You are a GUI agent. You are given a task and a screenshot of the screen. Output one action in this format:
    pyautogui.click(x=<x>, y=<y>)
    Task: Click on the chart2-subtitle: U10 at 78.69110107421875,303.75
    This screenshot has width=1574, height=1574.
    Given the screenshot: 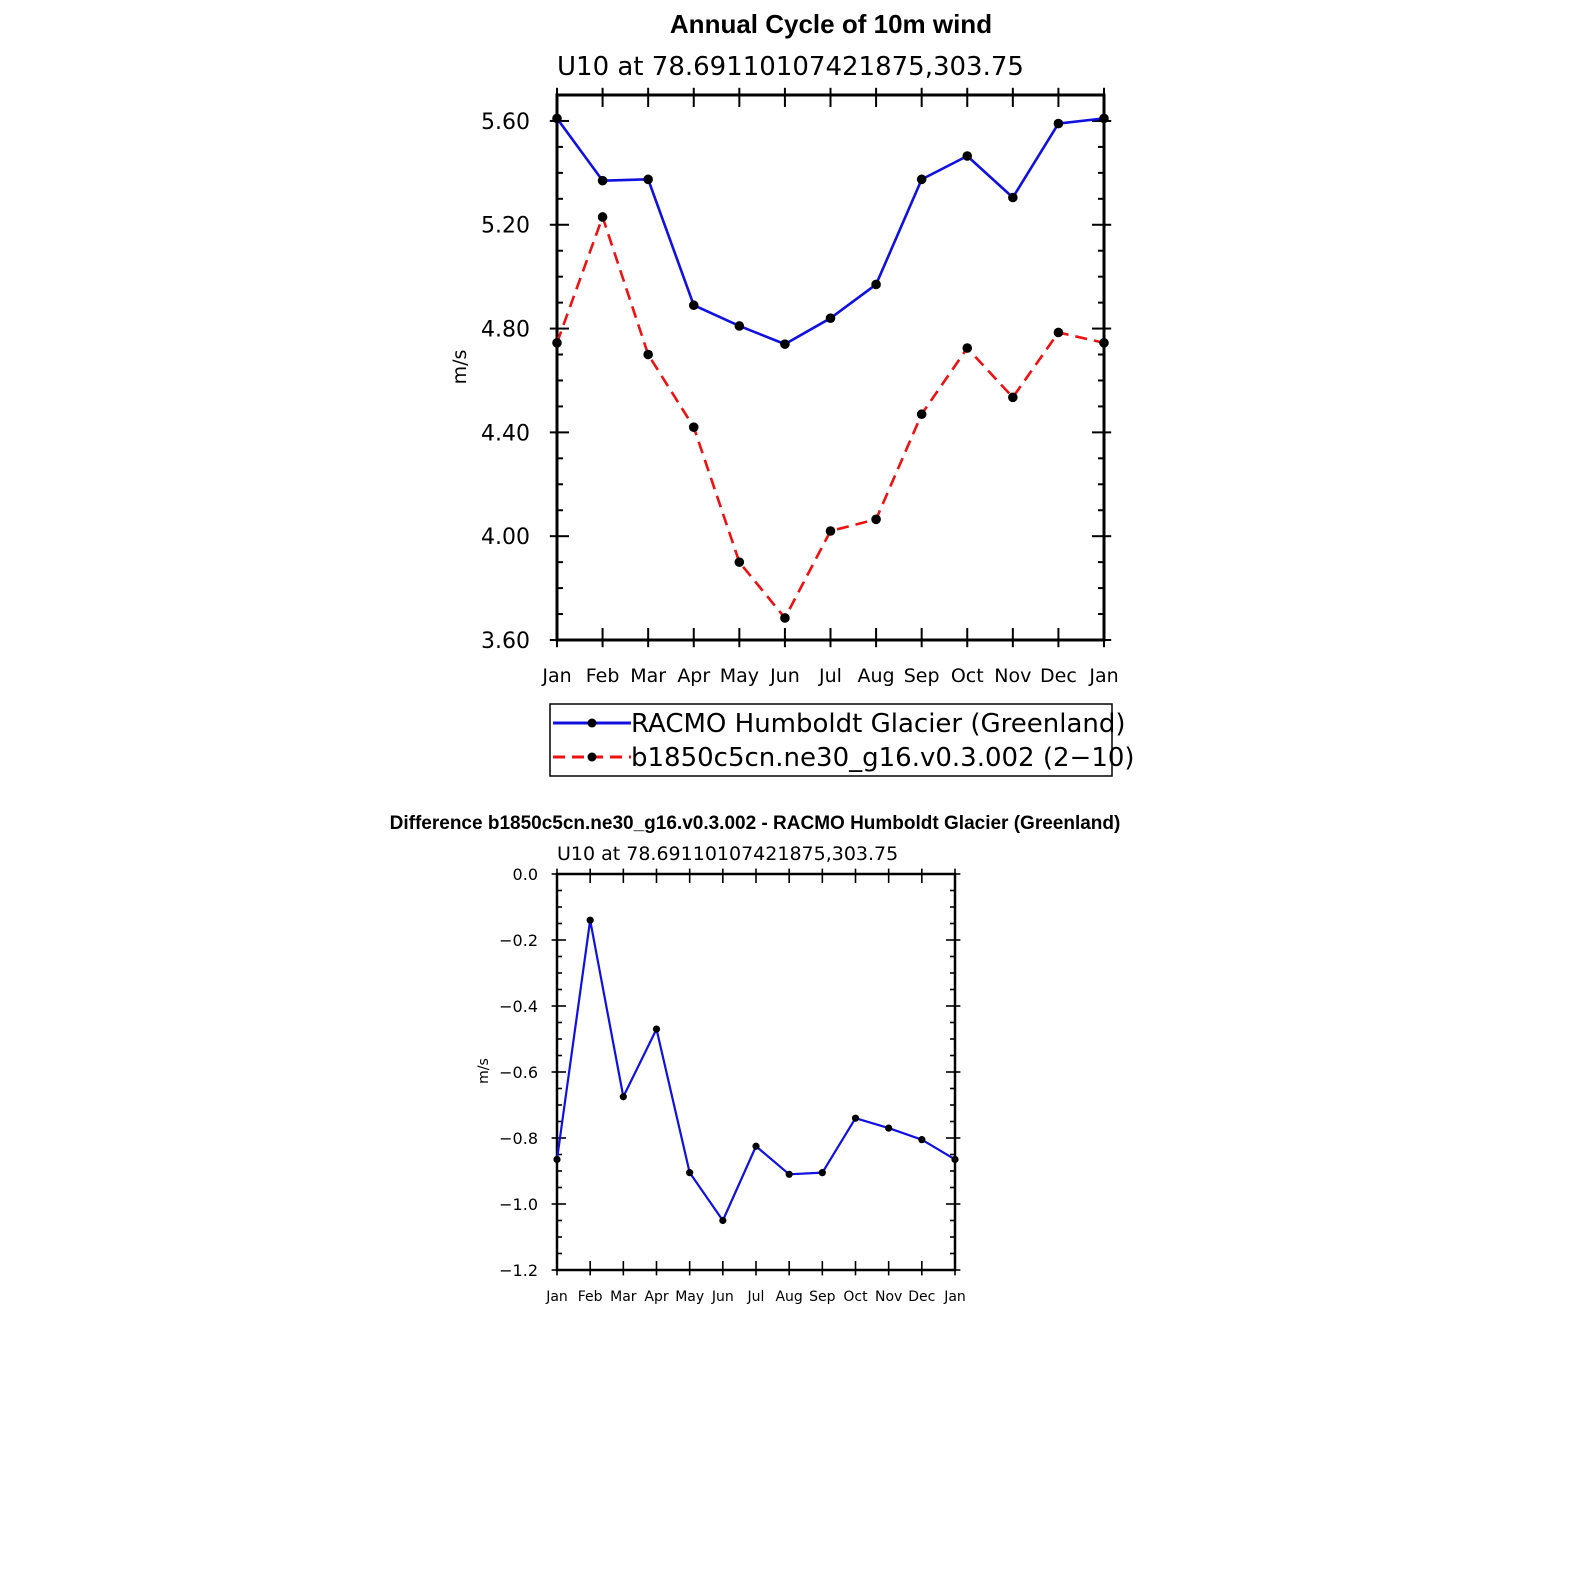 What is the action you would take?
    pyautogui.click(x=727, y=854)
    